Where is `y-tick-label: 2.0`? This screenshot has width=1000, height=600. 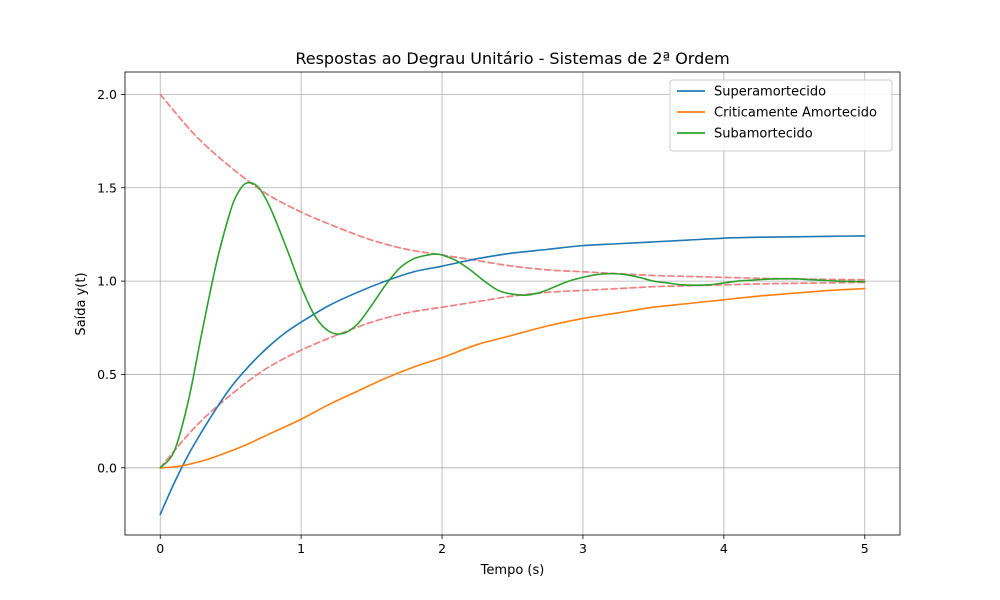
y-tick-label: 2.0 is located at coordinates (107, 94).